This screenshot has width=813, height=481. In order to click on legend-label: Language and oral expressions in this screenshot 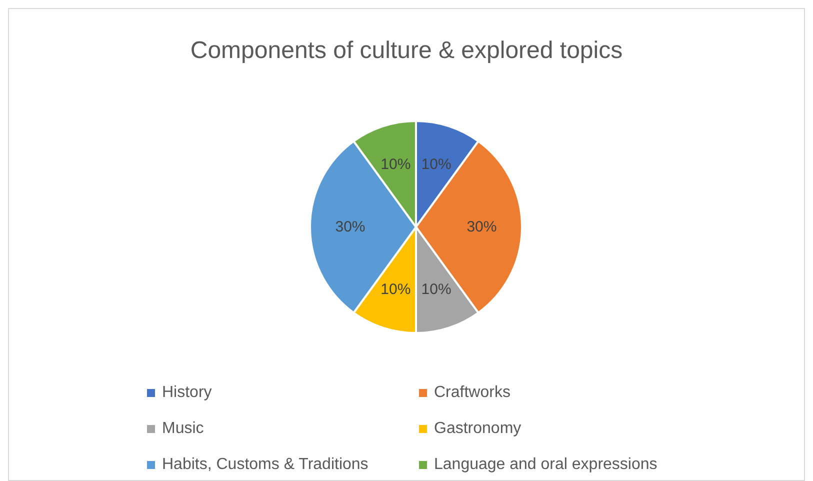, I will do `click(546, 465)`.